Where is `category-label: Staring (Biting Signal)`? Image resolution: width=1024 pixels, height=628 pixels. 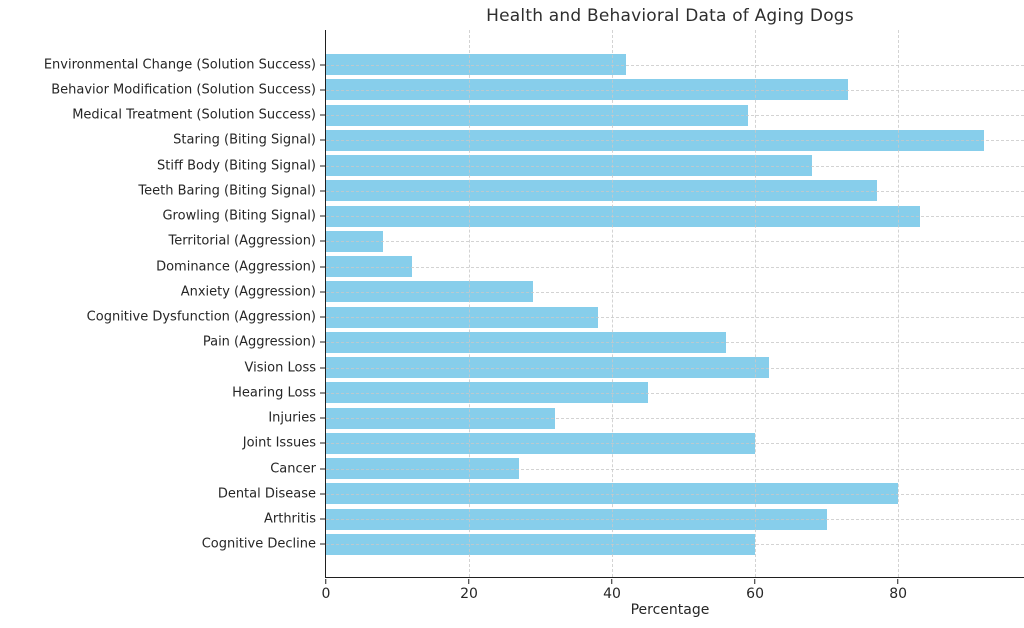 category-label: Staring (Biting Signal) is located at coordinates (244, 140).